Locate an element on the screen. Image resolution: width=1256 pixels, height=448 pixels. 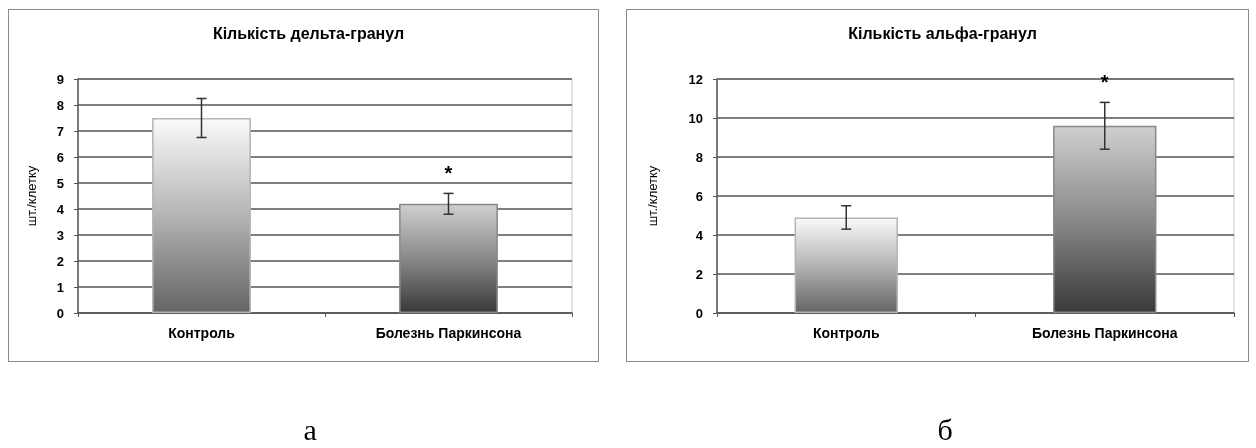
y-tick-label: 5 is located at coordinates (60, 183).